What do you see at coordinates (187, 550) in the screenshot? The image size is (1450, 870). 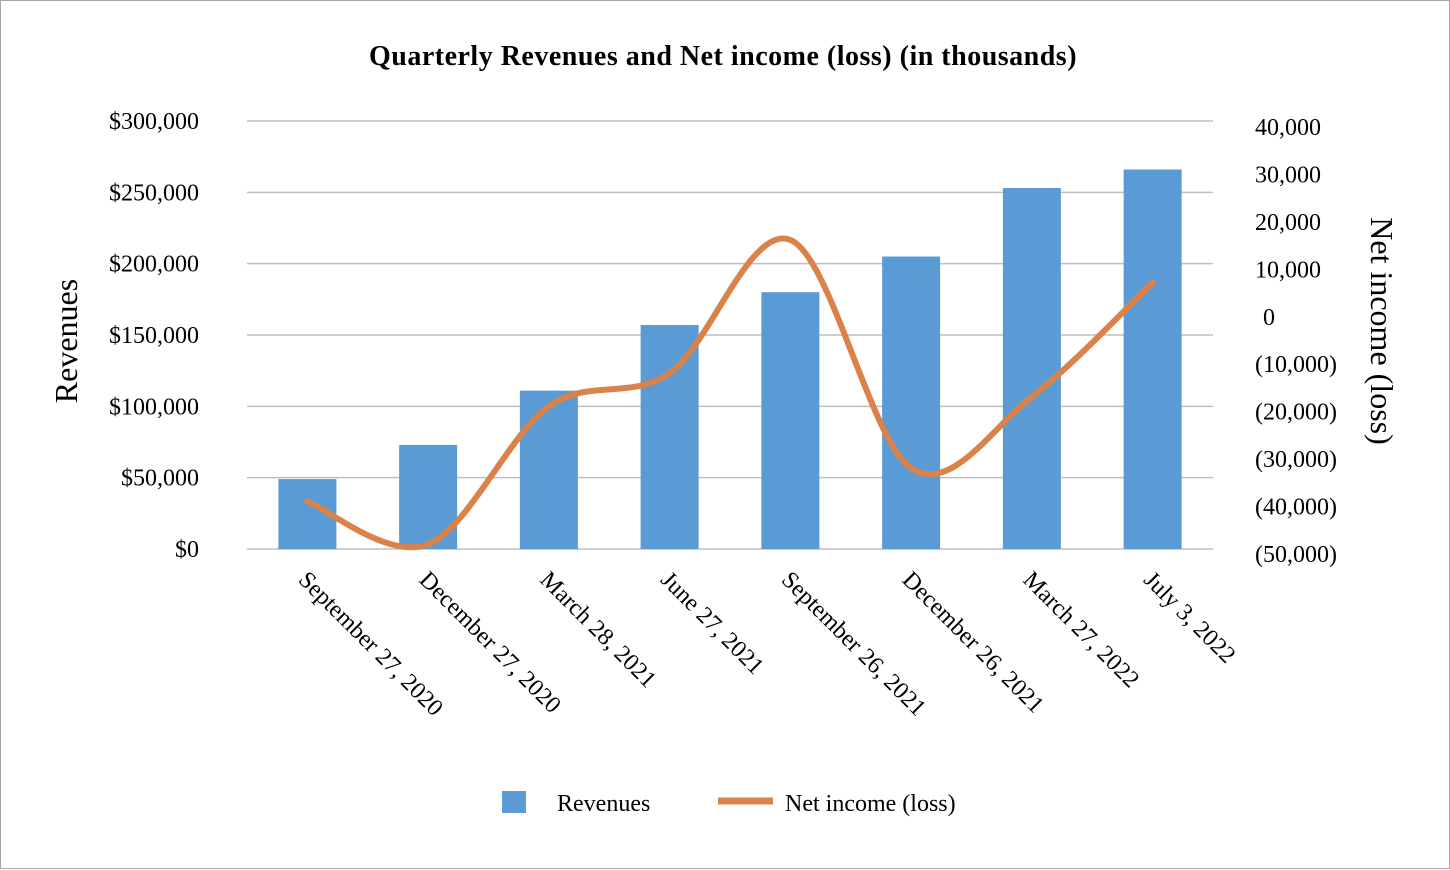 I see `left-tick-label: $0` at bounding box center [187, 550].